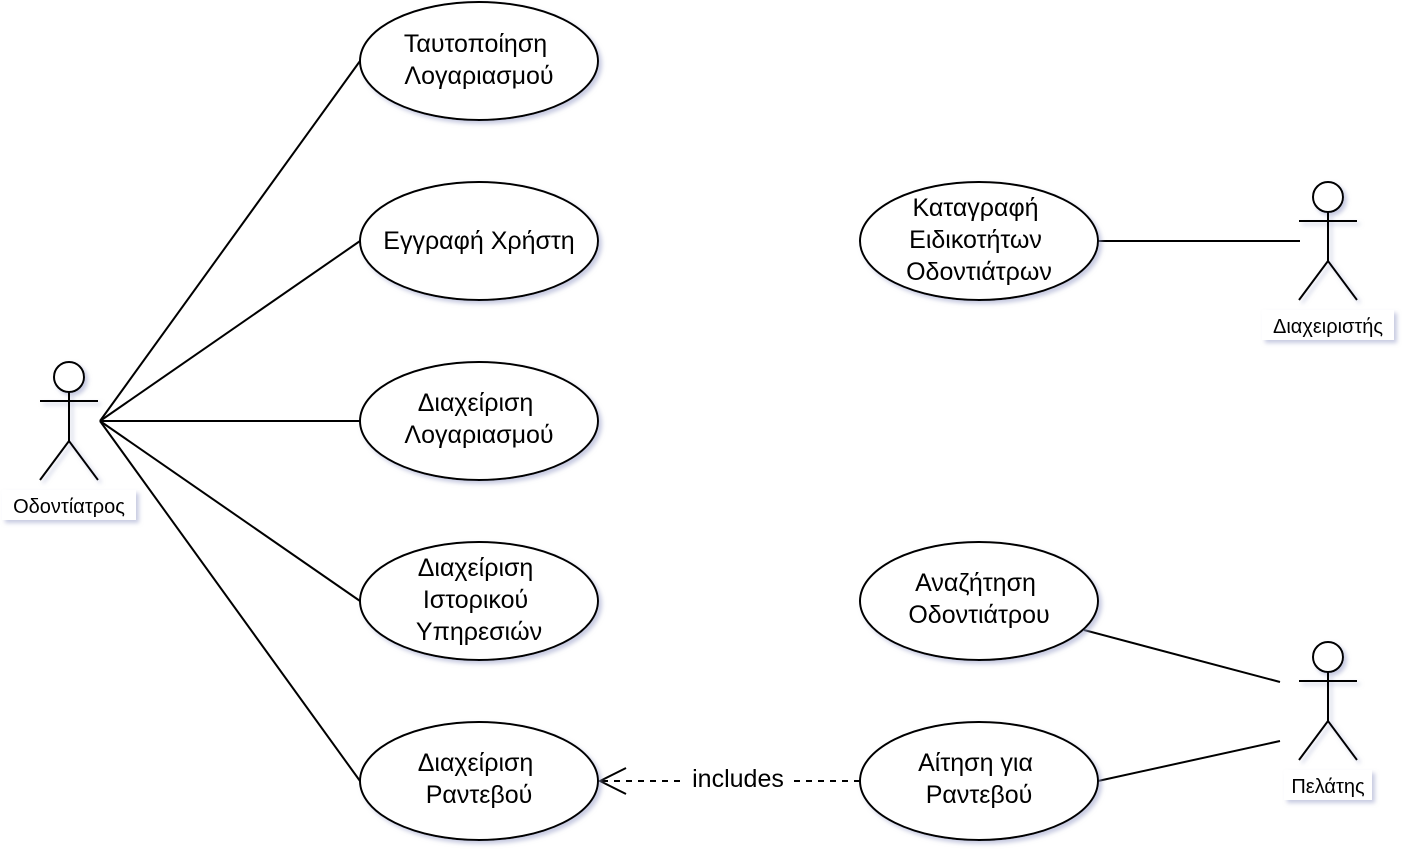  Describe the element at coordinates (230, 511) in the screenshot. I see `assoc-dentist-service-history` at that location.